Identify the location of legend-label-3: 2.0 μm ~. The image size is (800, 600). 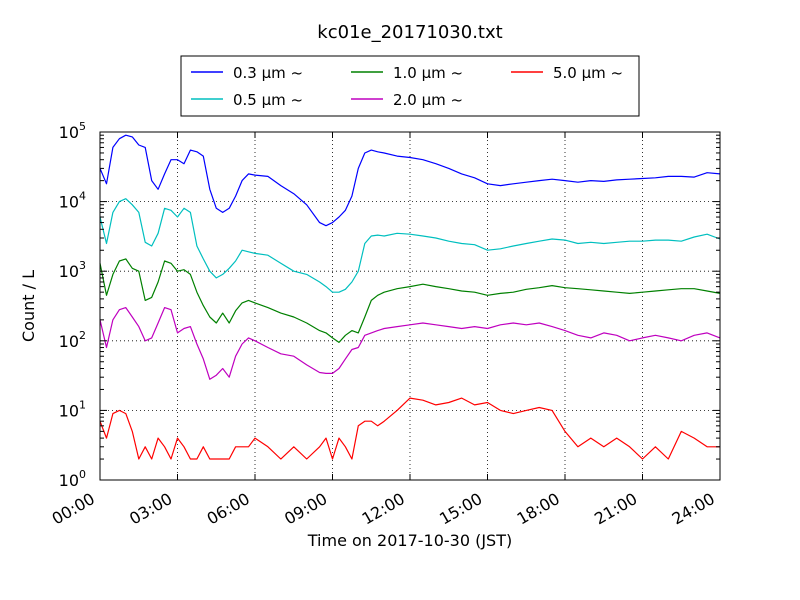
(428, 100).